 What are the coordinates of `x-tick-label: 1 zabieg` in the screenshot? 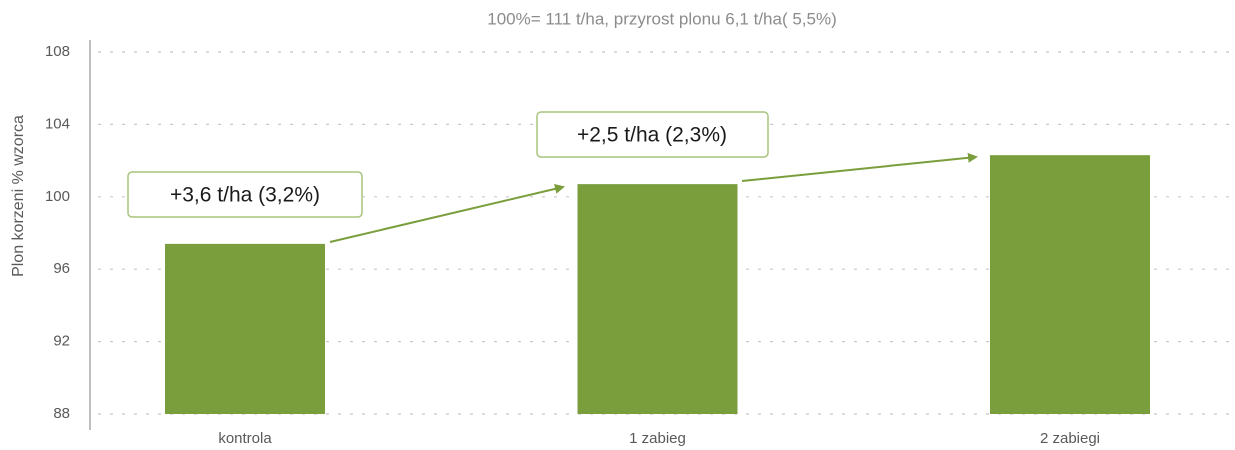 It's located at (657, 438).